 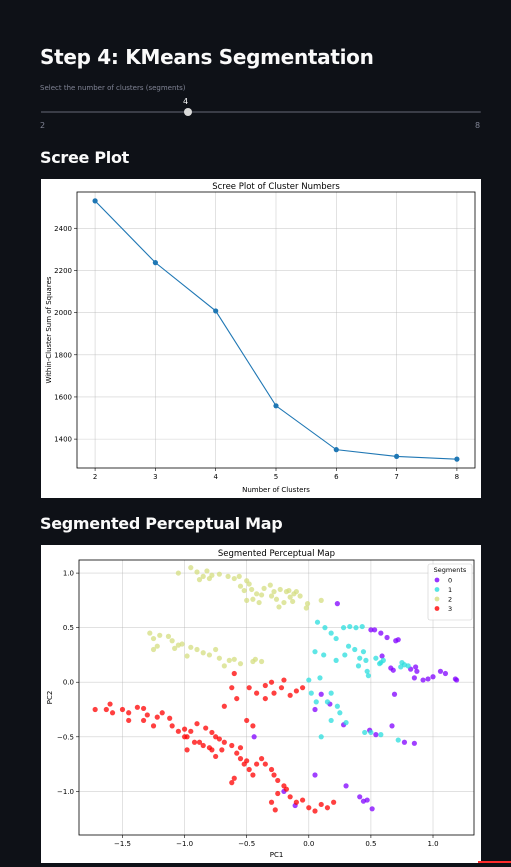 What do you see at coordinates (478, 125) in the screenshot?
I see `slider-max-label: 8` at bounding box center [478, 125].